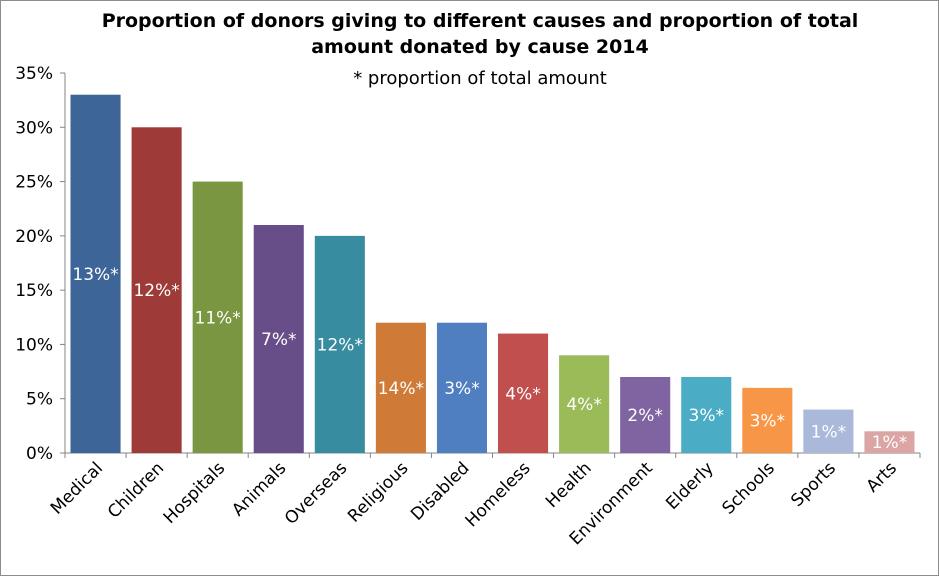 The width and height of the screenshot is (939, 576). What do you see at coordinates (882, 477) in the screenshot?
I see `x-tick-label: Arts` at bounding box center [882, 477].